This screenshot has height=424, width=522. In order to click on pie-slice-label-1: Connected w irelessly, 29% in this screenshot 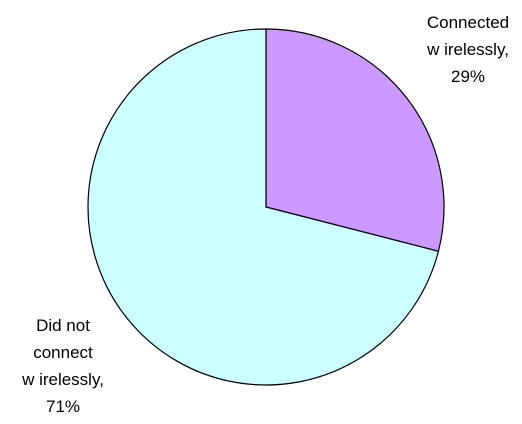, I will do `click(467, 49)`.